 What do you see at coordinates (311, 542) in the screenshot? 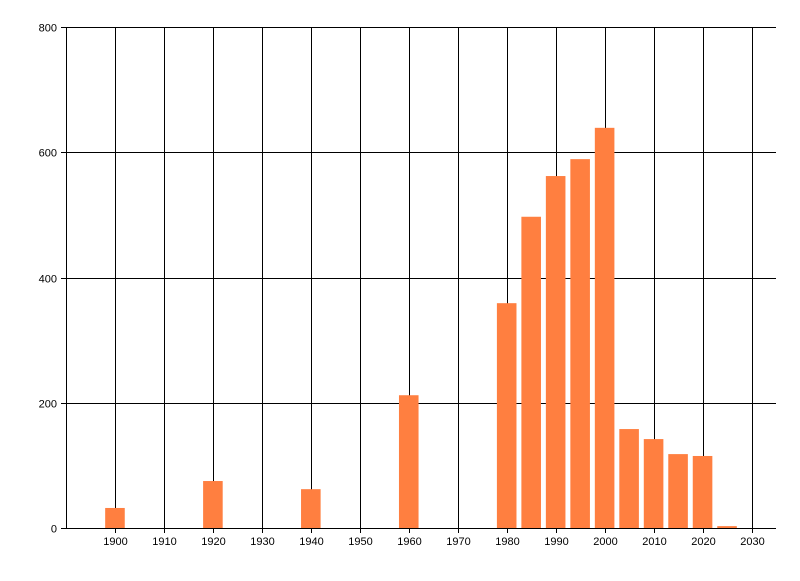
I see `x-tick-label: 1940` at bounding box center [311, 542].